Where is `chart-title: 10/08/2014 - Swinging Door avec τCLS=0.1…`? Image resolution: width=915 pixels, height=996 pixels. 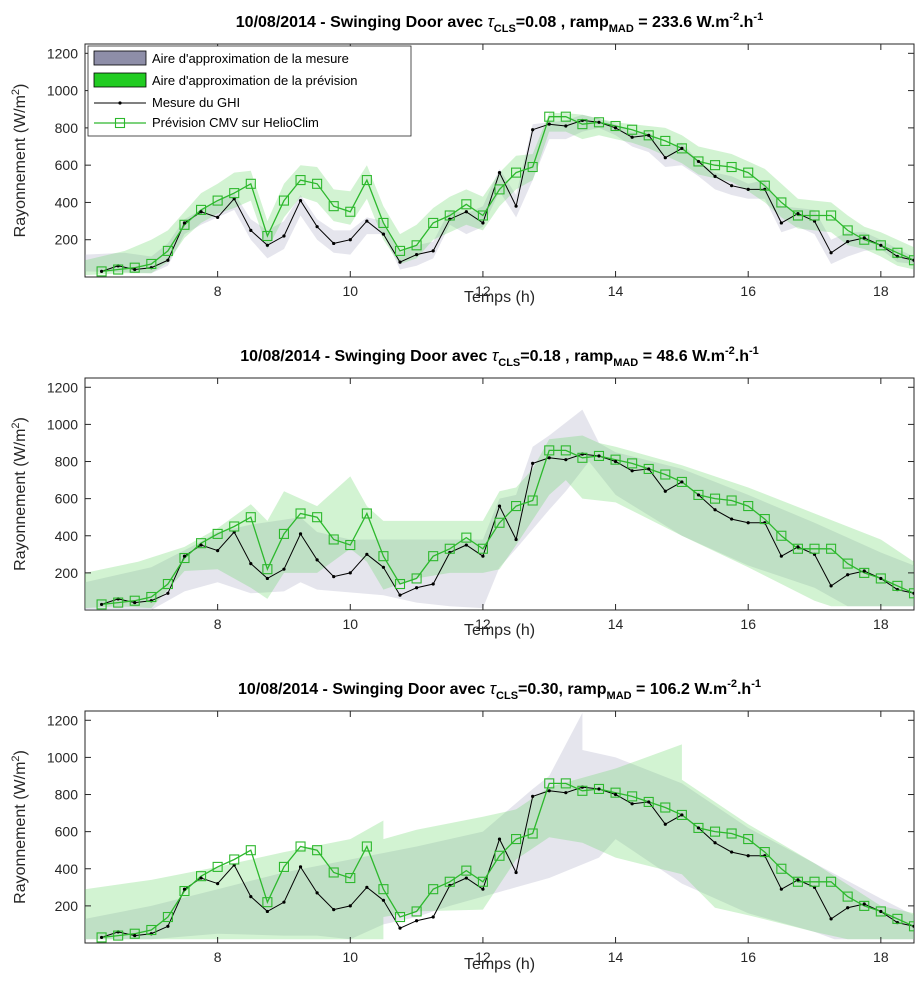 chart-title: 10/08/2014 - Swinging Door avec τCLS=0.1… is located at coordinates (499, 357).